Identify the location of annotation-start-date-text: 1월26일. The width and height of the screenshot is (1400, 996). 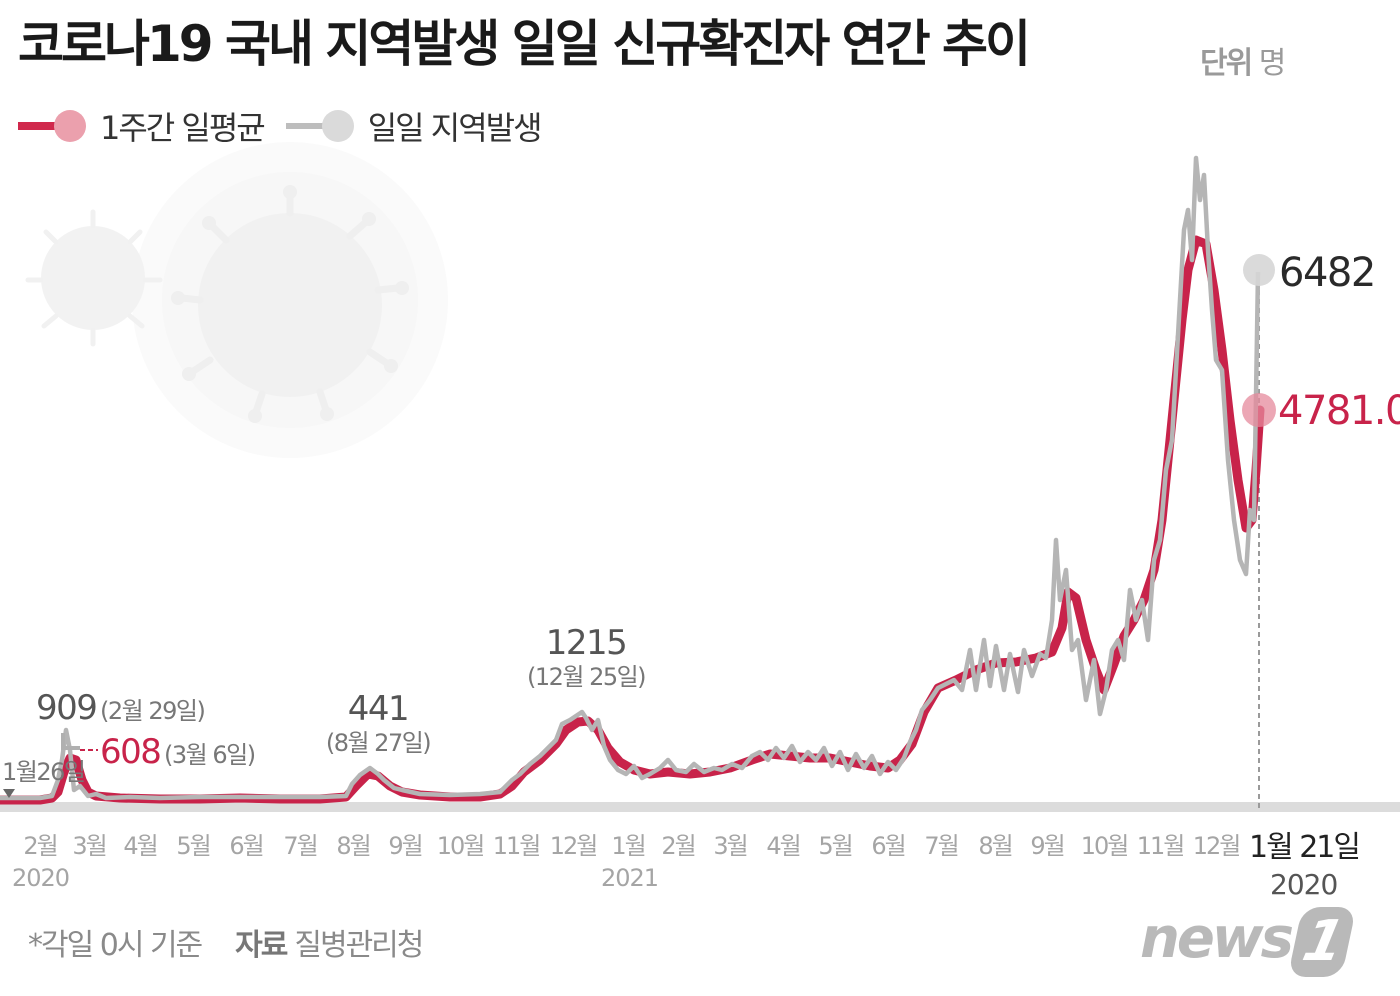
(44, 772).